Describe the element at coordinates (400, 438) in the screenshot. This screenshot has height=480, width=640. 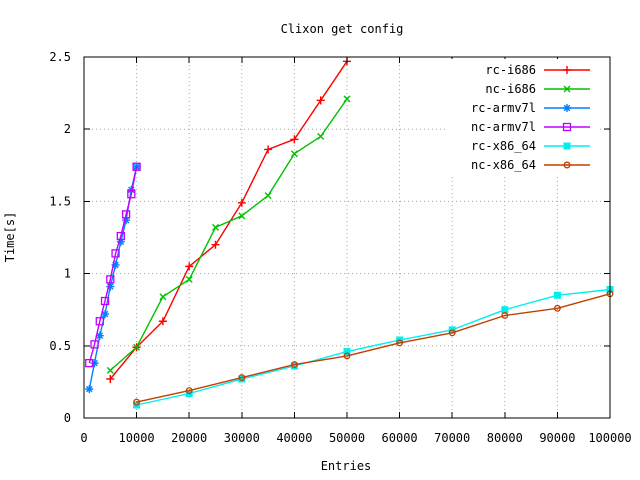
I see `x-tick-label: 60000` at that location.